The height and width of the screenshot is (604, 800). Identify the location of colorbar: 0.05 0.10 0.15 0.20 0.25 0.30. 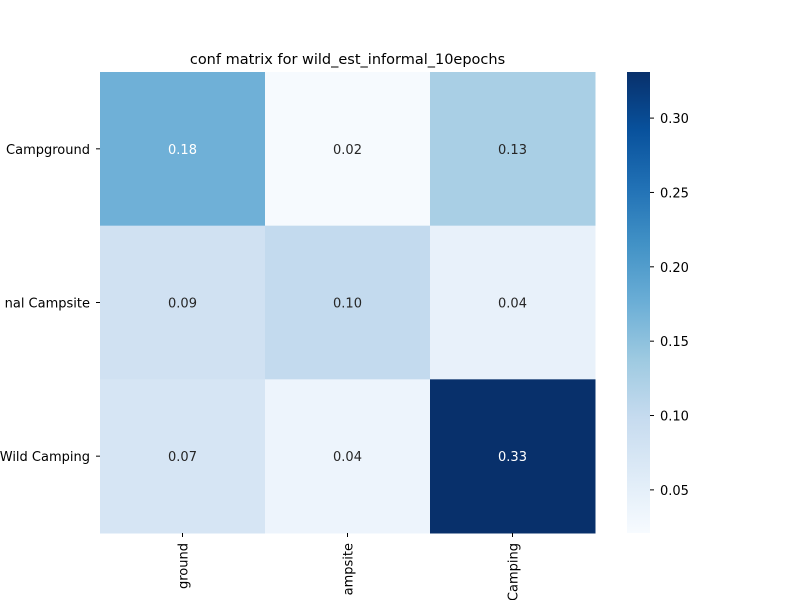
(658, 302).